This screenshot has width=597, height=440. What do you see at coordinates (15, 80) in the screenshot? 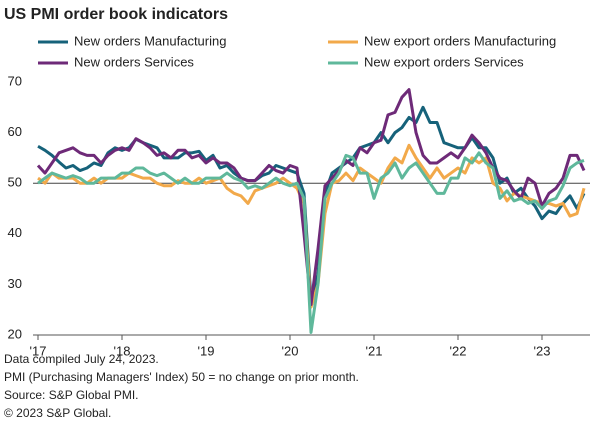
I see `y-tick-label: 70` at bounding box center [15, 80].